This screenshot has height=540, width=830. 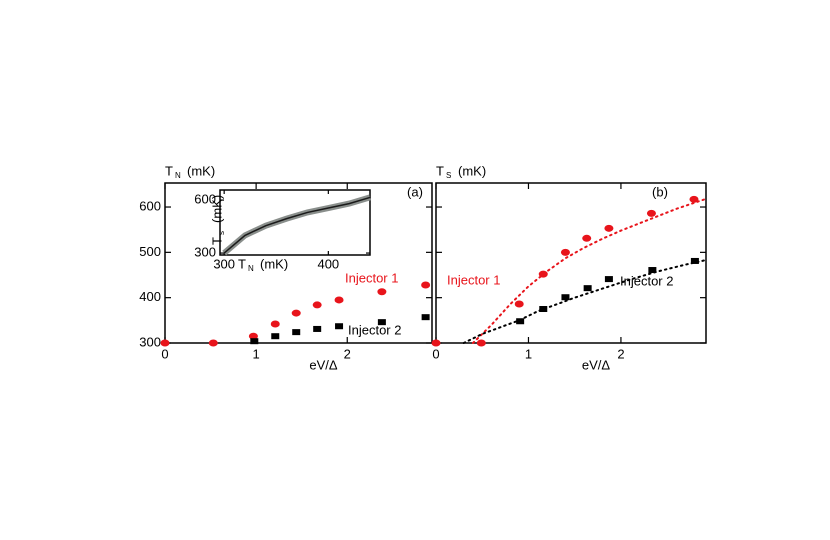 I want to click on panel-label: (a), so click(x=415, y=191).